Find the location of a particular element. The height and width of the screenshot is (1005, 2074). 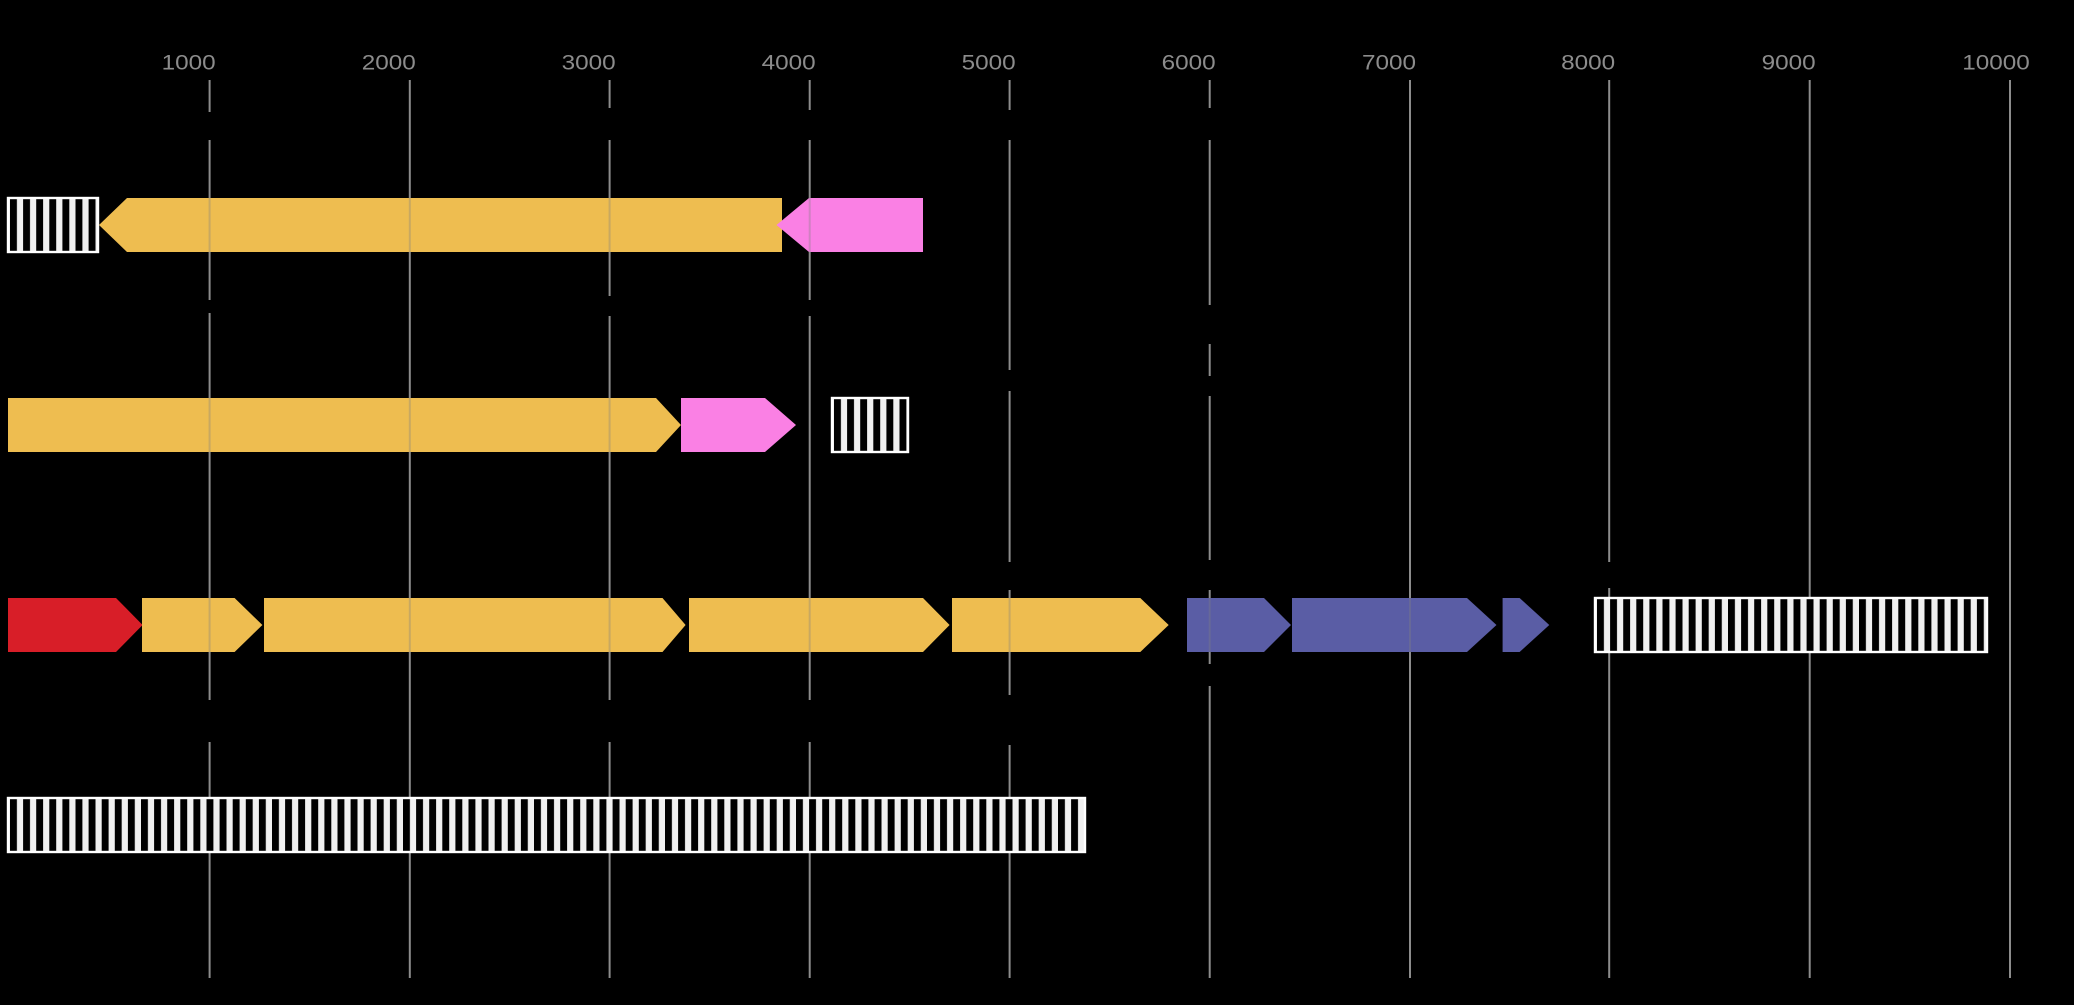

svg-text: 8000 is located at coordinates (1588, 62).